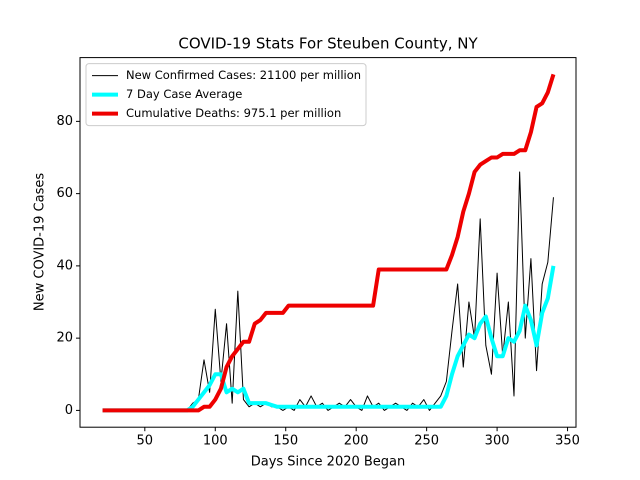 The image size is (640, 480). Describe the element at coordinates (215, 441) in the screenshot. I see `x-tick-label: 100` at that location.